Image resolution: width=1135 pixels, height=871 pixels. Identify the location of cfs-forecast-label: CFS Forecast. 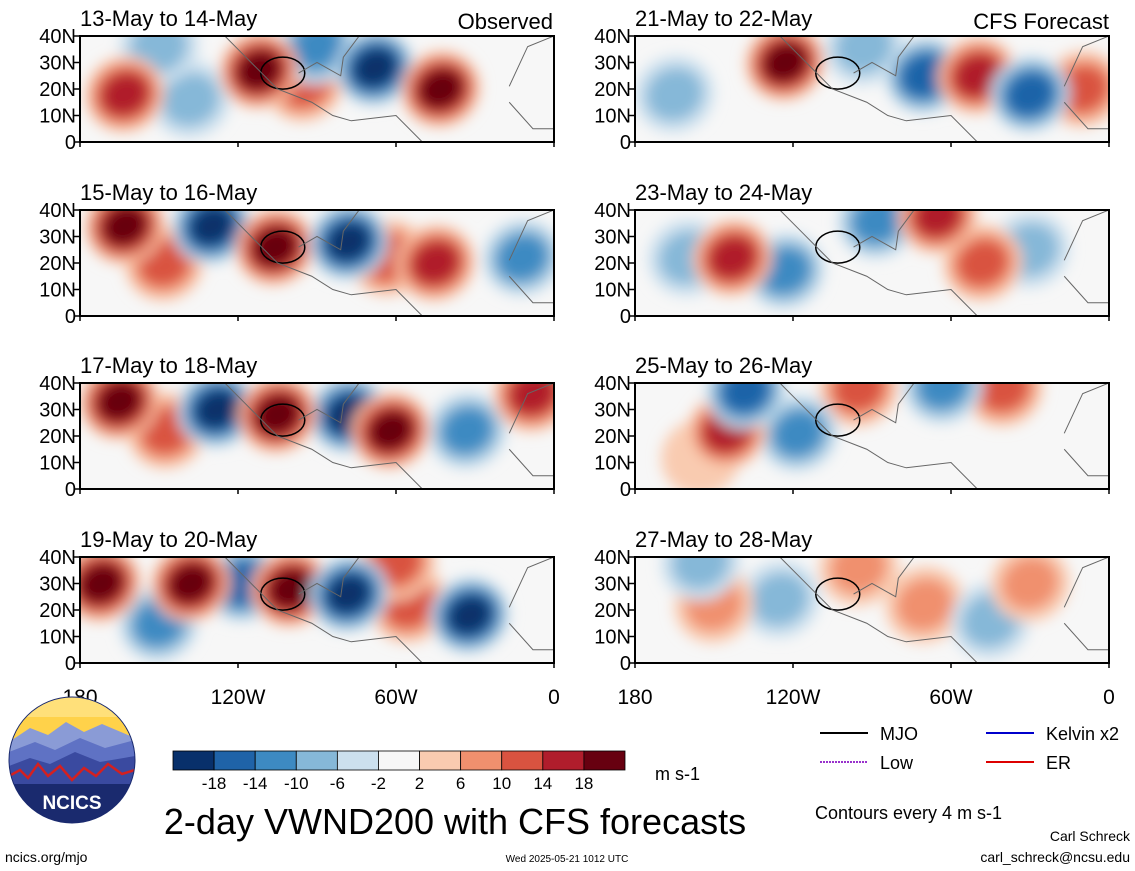
(1041, 21).